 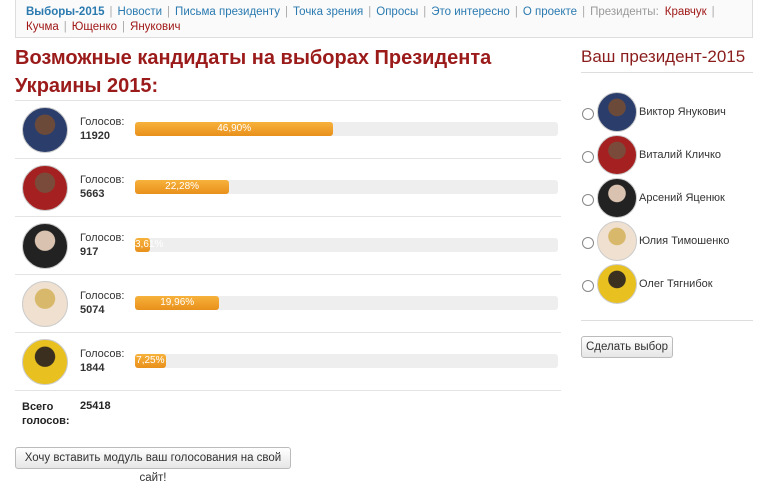 I want to click on votes-label: Голосов: 5074, so click(x=102, y=303).